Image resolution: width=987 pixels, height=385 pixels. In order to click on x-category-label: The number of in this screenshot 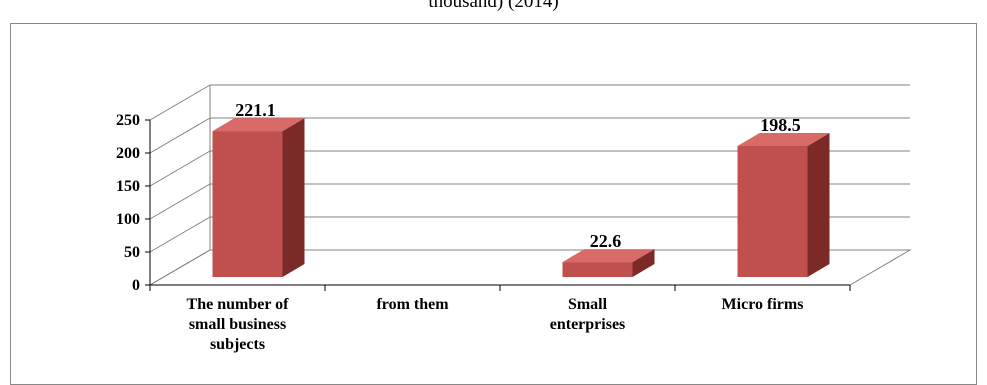, I will do `click(238, 304)`.